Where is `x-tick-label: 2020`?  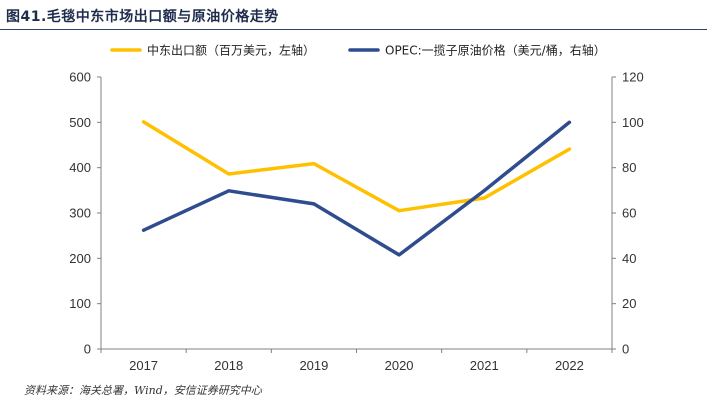 x-tick-label: 2020 is located at coordinates (399, 365).